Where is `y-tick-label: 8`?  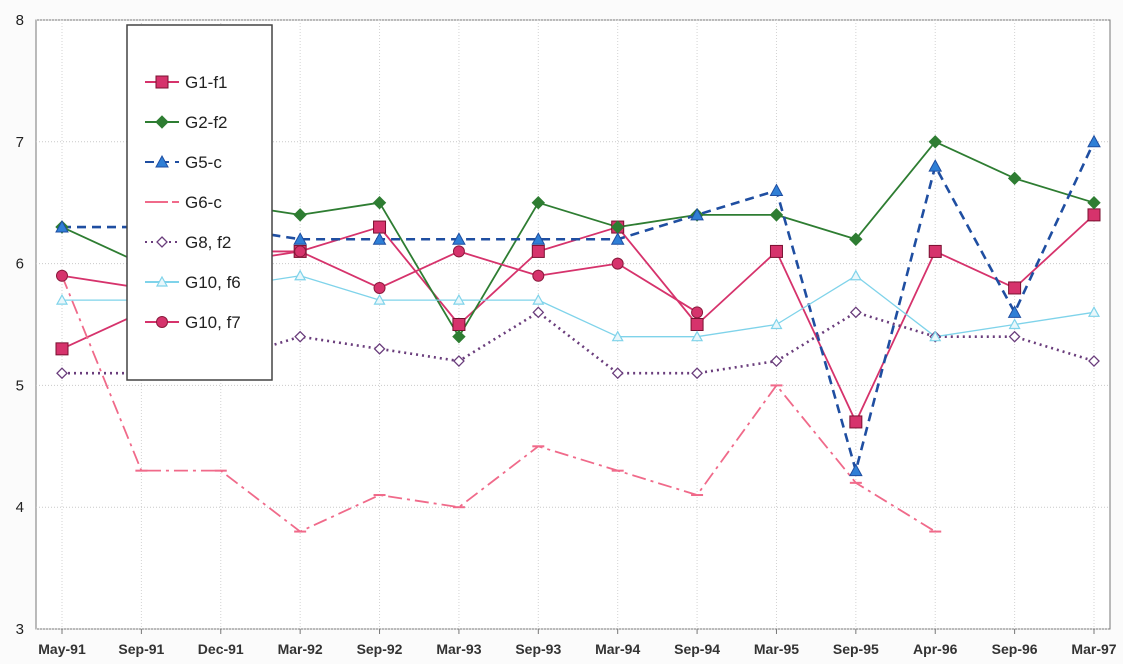
y-tick-label: 8 is located at coordinates (20, 20).